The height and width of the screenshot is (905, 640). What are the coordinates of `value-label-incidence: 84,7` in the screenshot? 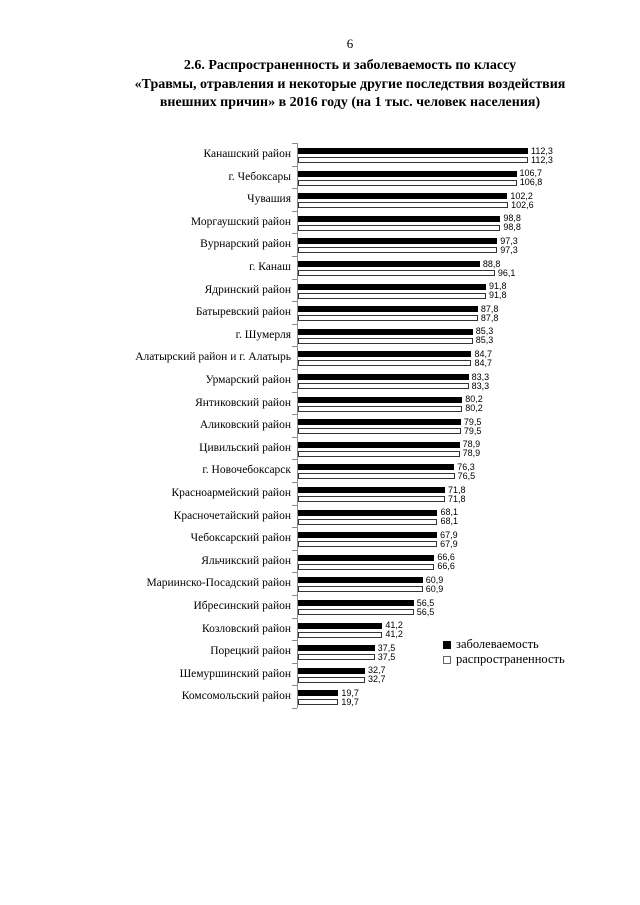 It's located at (483, 353).